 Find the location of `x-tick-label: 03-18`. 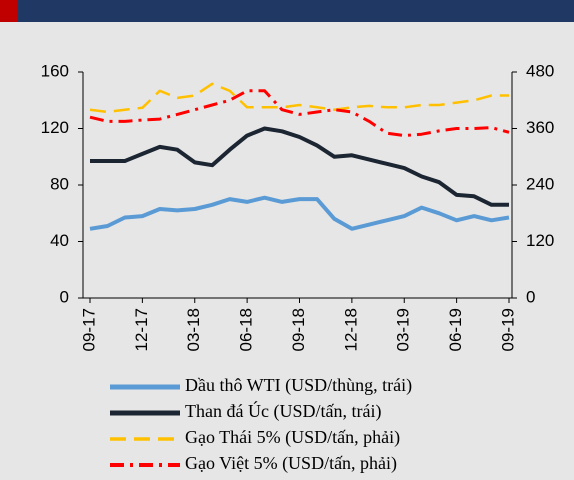

x-tick-label: 03-18 is located at coordinates (193, 329).